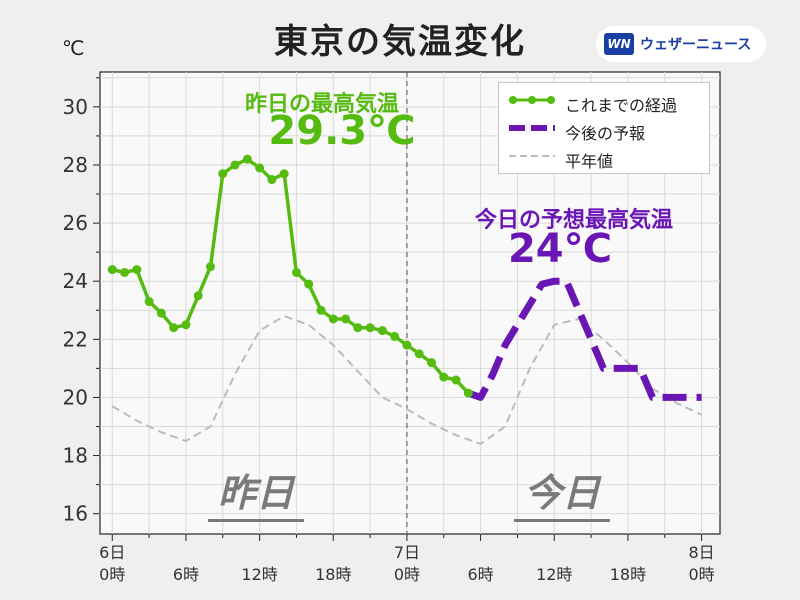 The height and width of the screenshot is (600, 800). Describe the element at coordinates (75, 397) in the screenshot. I see `y-tick-label: 20` at that location.